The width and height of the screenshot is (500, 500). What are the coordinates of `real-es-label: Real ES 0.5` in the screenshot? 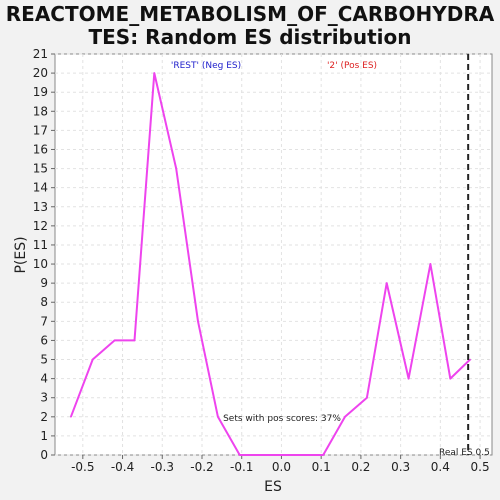 It's located at (464, 453).